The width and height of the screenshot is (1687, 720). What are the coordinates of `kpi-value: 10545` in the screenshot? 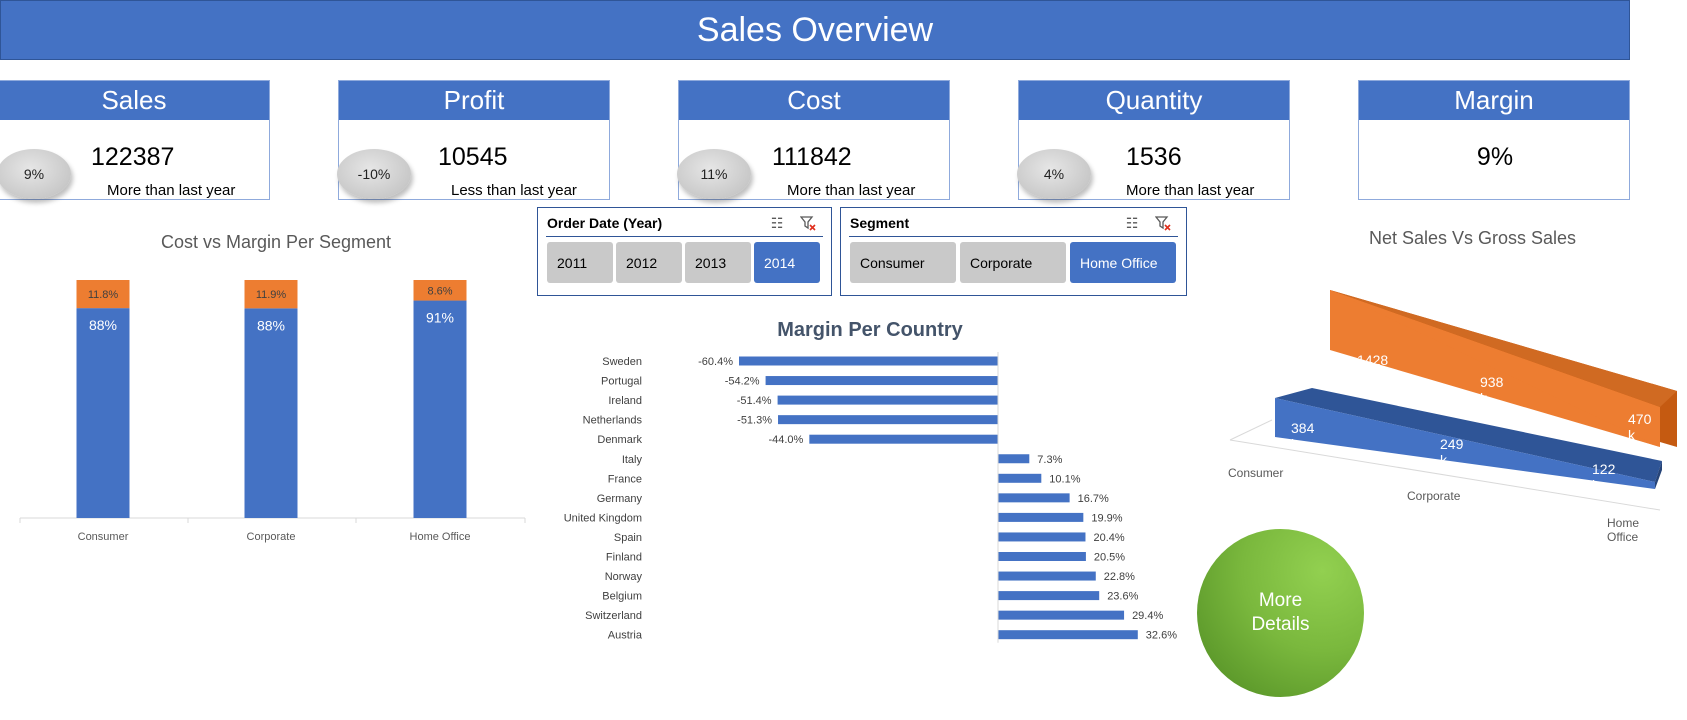 It's located at (473, 157).